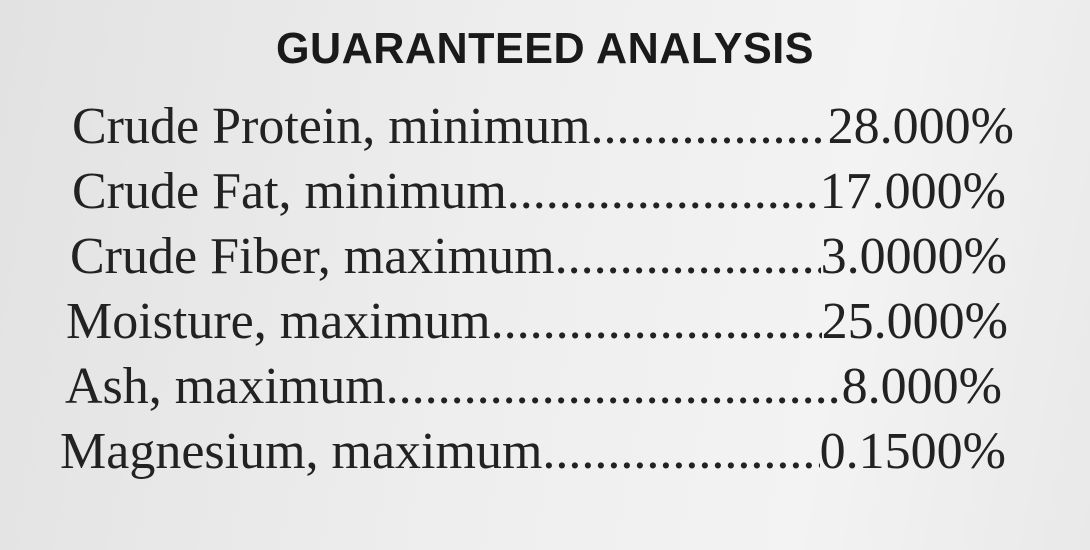 This screenshot has width=1090, height=550. Describe the element at coordinates (225, 386) in the screenshot. I see `row-label: Ash, maximum` at that location.